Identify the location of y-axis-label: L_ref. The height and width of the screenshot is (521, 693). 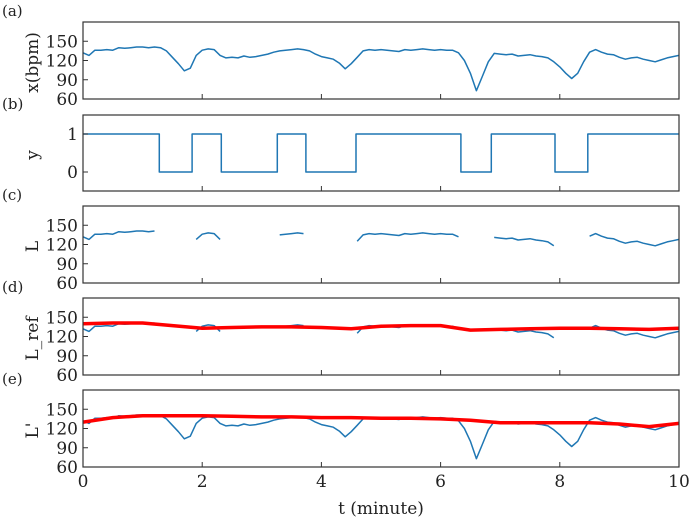
(33, 338).